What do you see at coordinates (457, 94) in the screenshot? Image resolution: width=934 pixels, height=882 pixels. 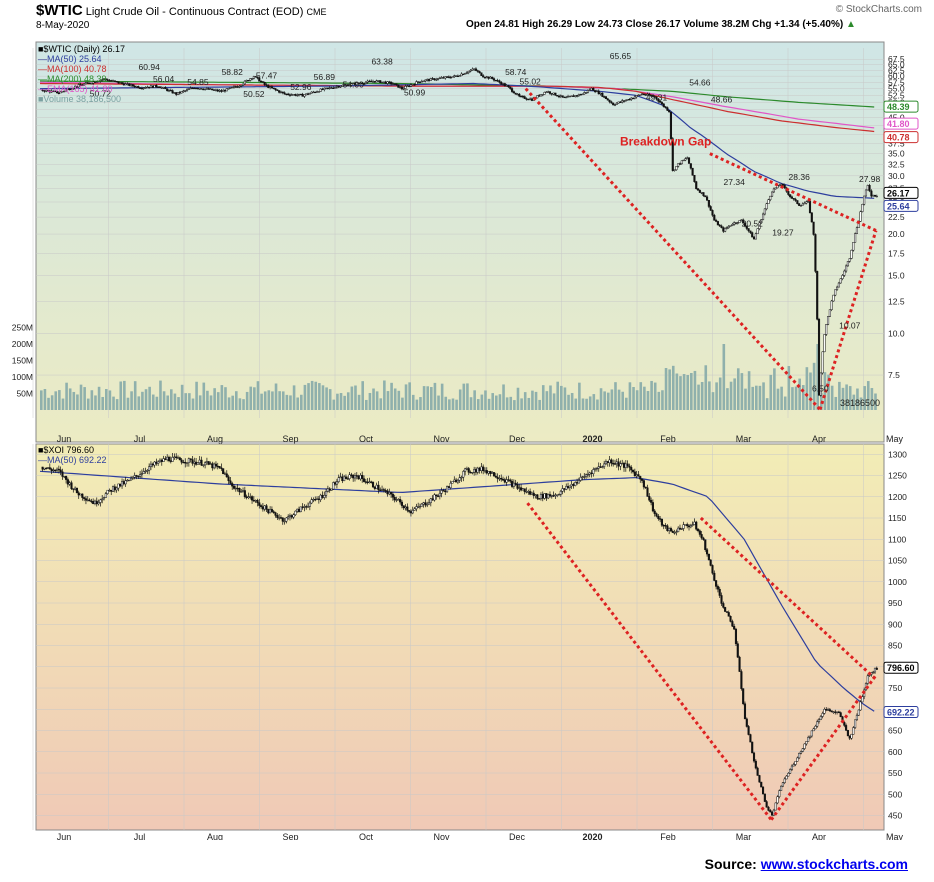 I see `ma200-line` at bounding box center [457, 94].